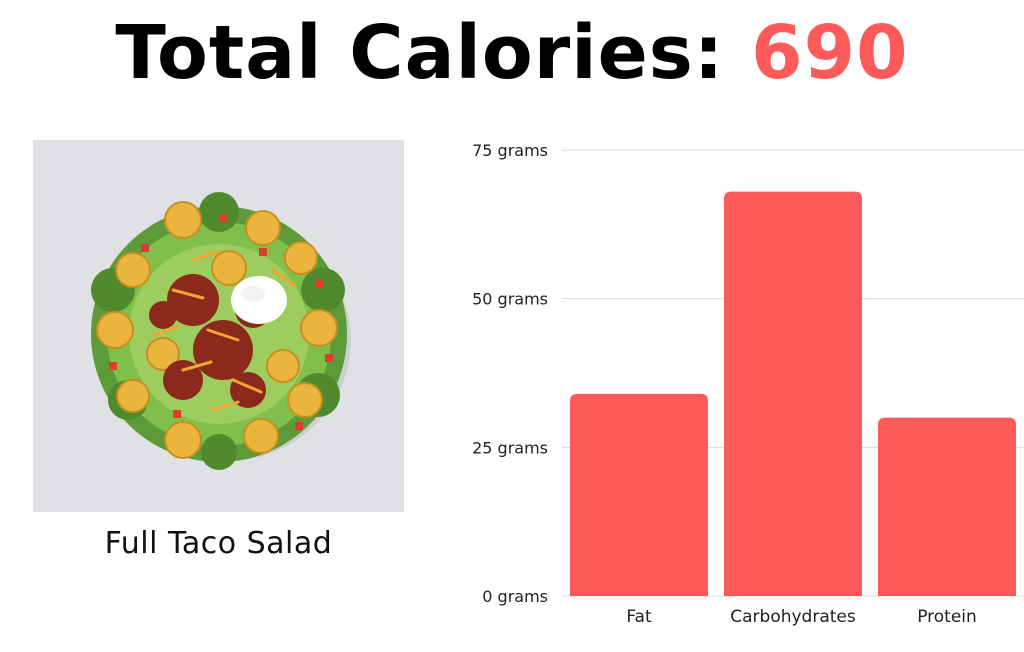  Describe the element at coordinates (639, 617) in the screenshot. I see `x-category-label: Fat` at that location.